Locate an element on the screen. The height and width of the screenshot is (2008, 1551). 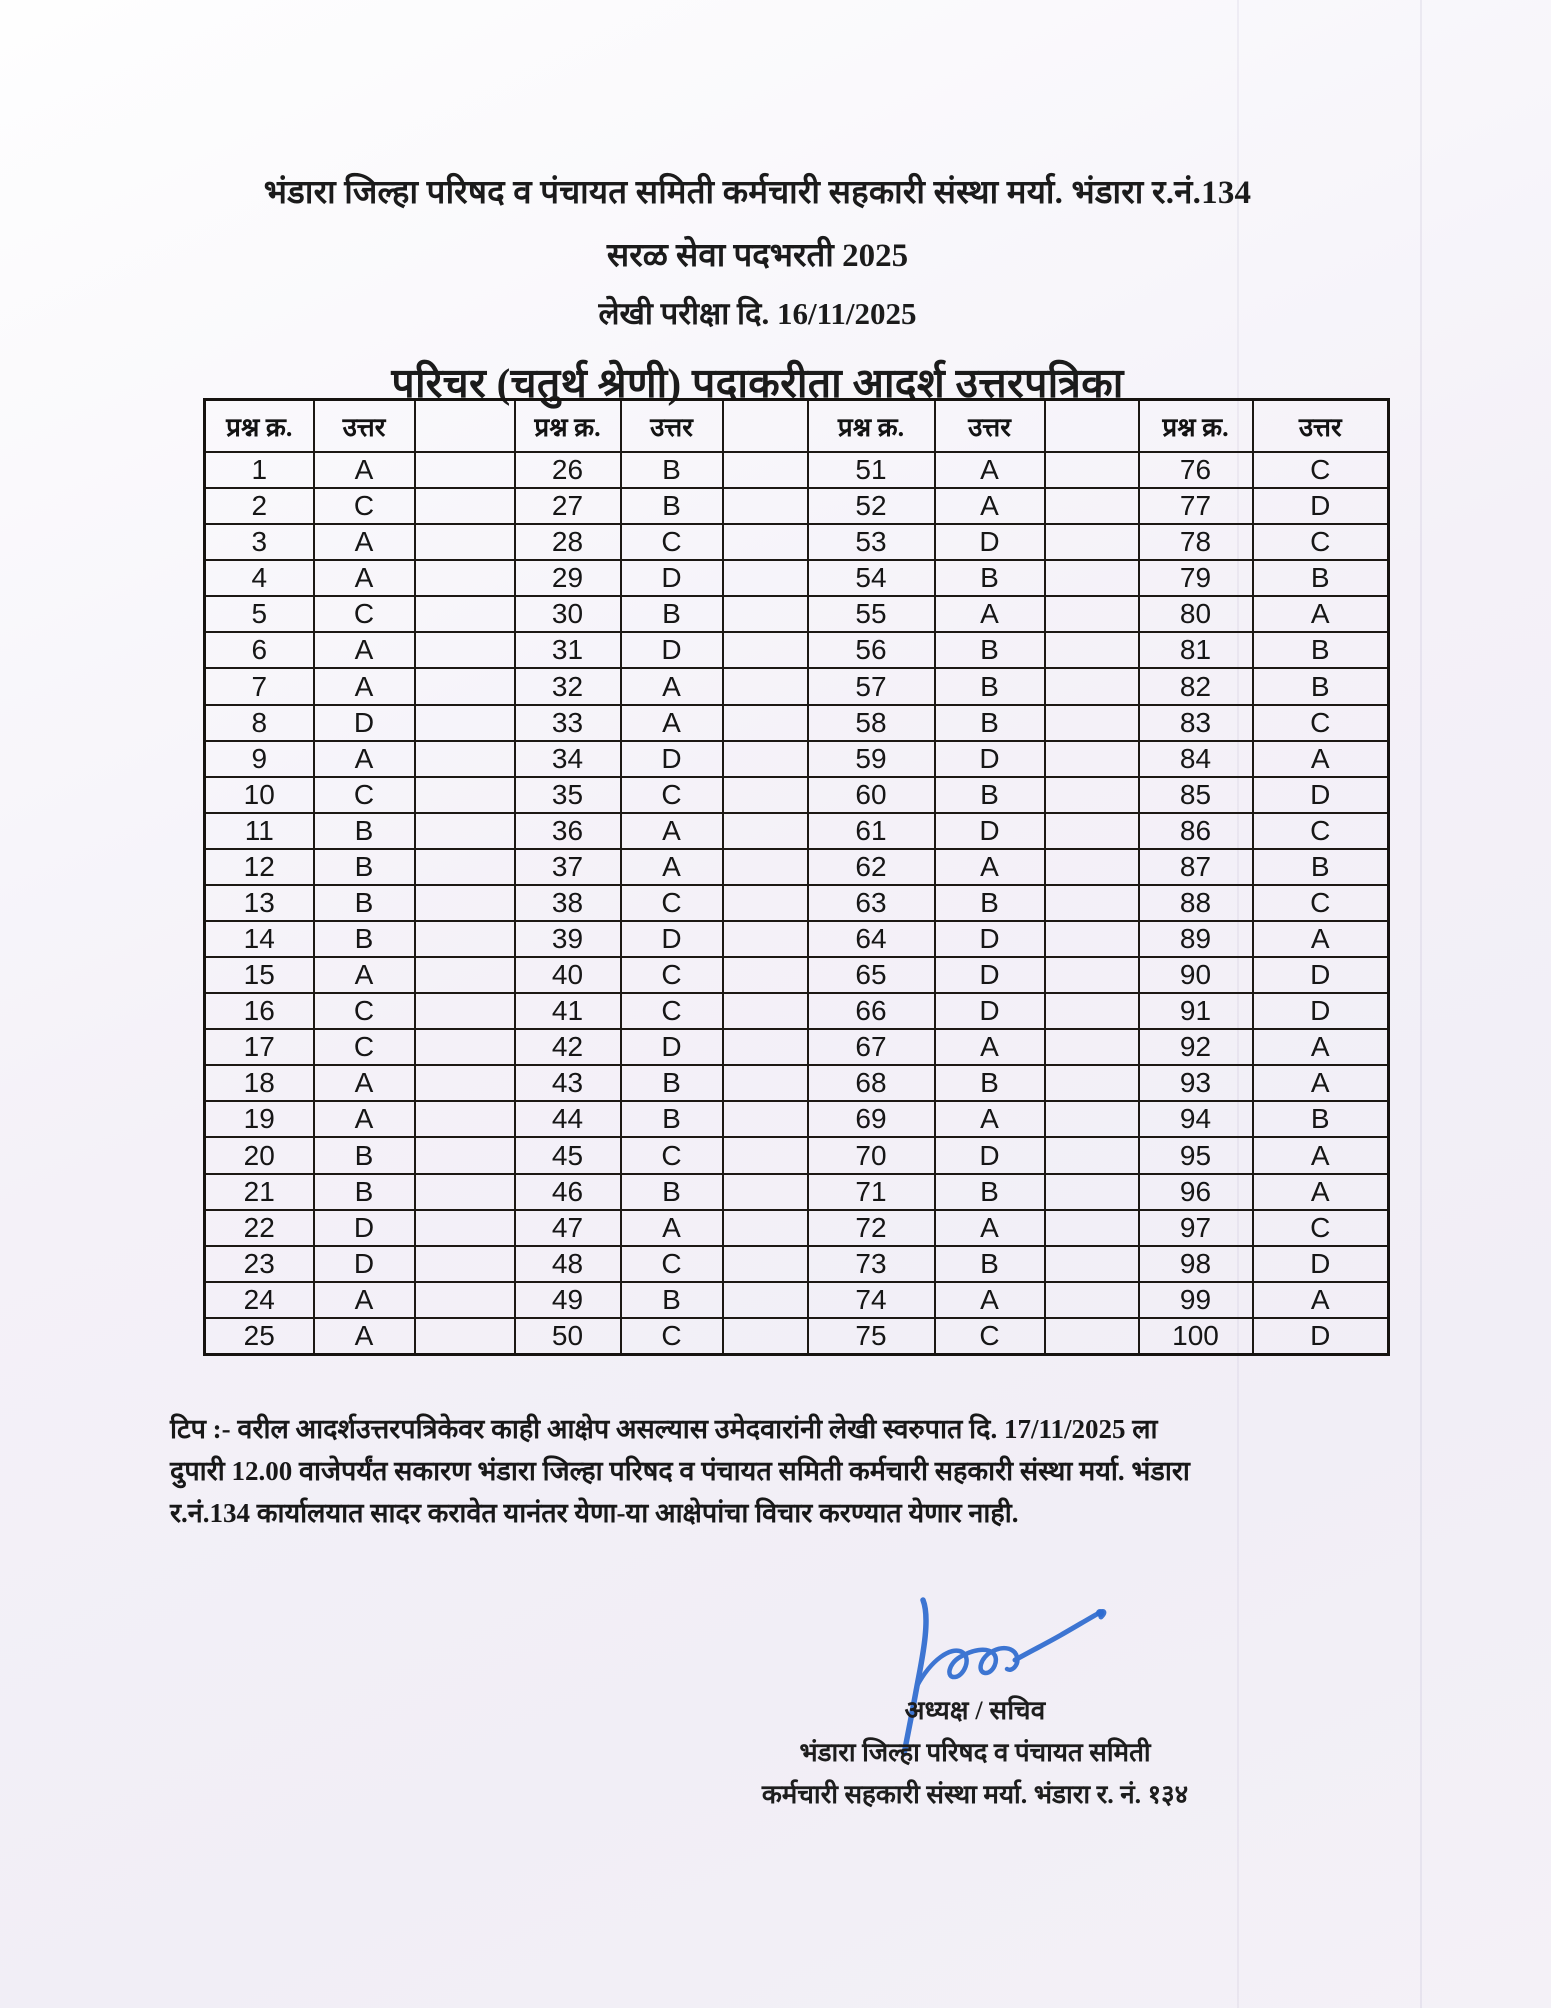
question-number-cell: 58 is located at coordinates (871, 722).